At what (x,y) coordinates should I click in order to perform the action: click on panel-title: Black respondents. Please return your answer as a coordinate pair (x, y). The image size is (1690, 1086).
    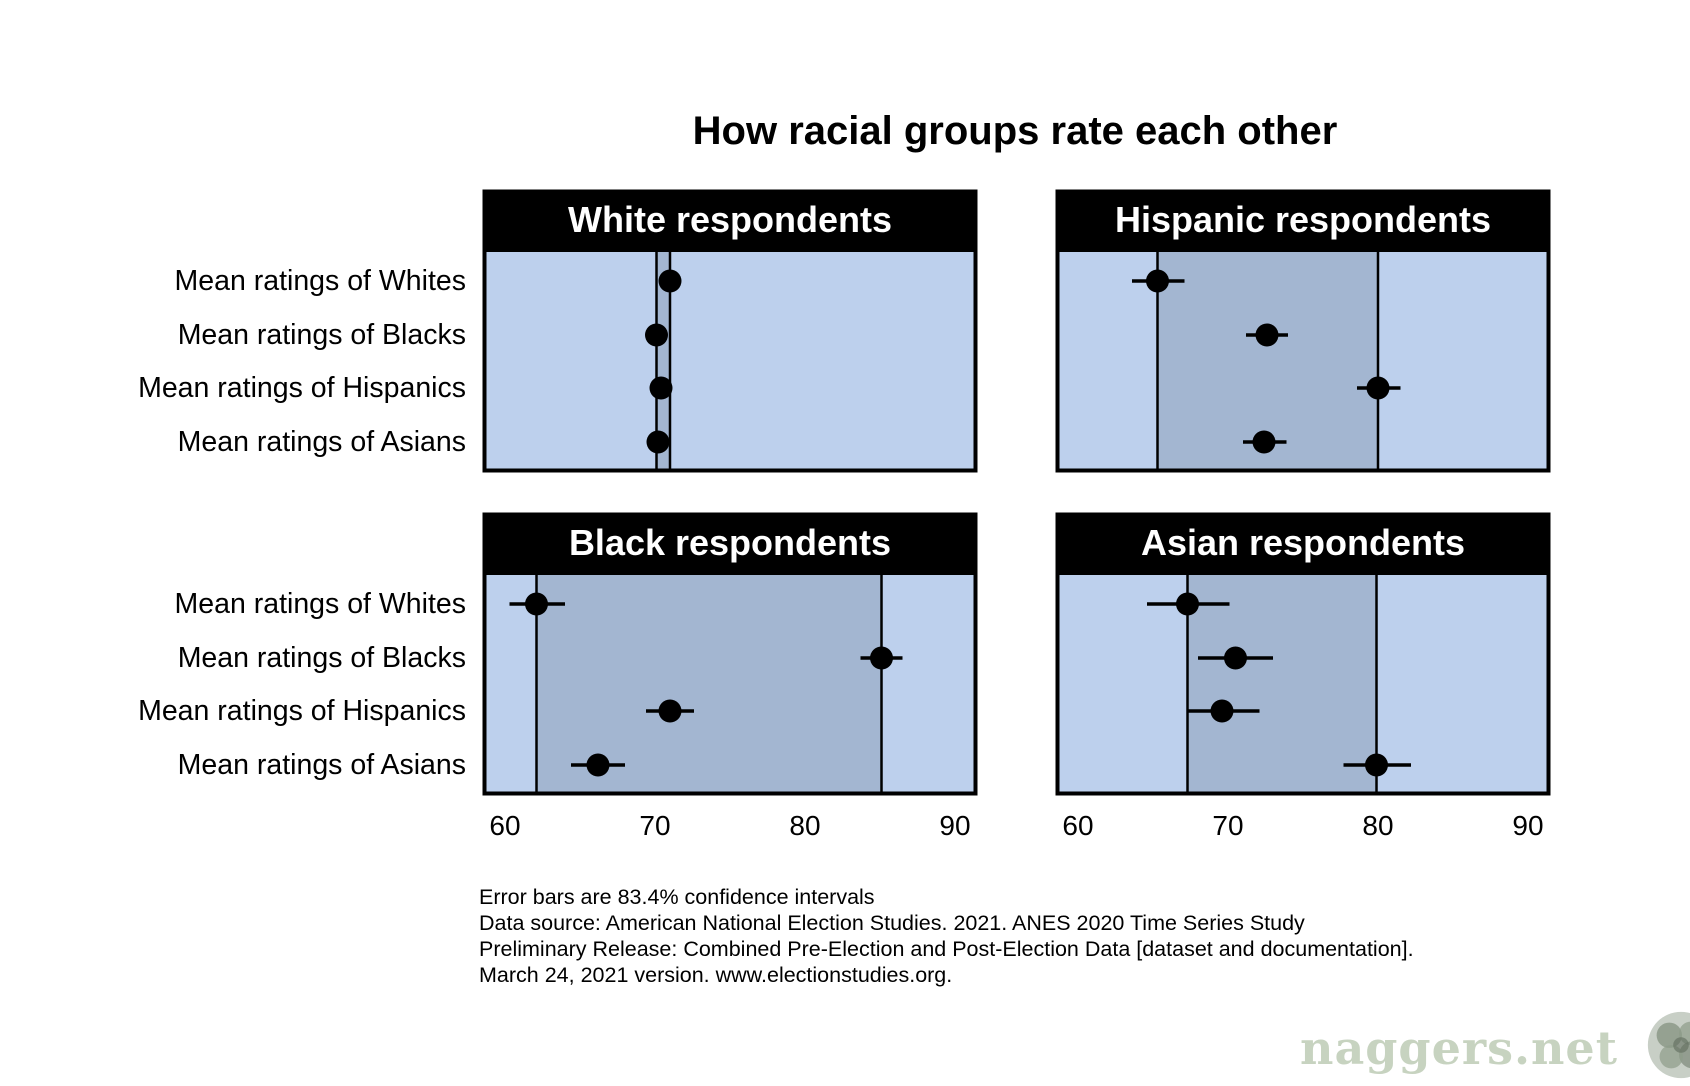
    Looking at the image, I should click on (730, 542).